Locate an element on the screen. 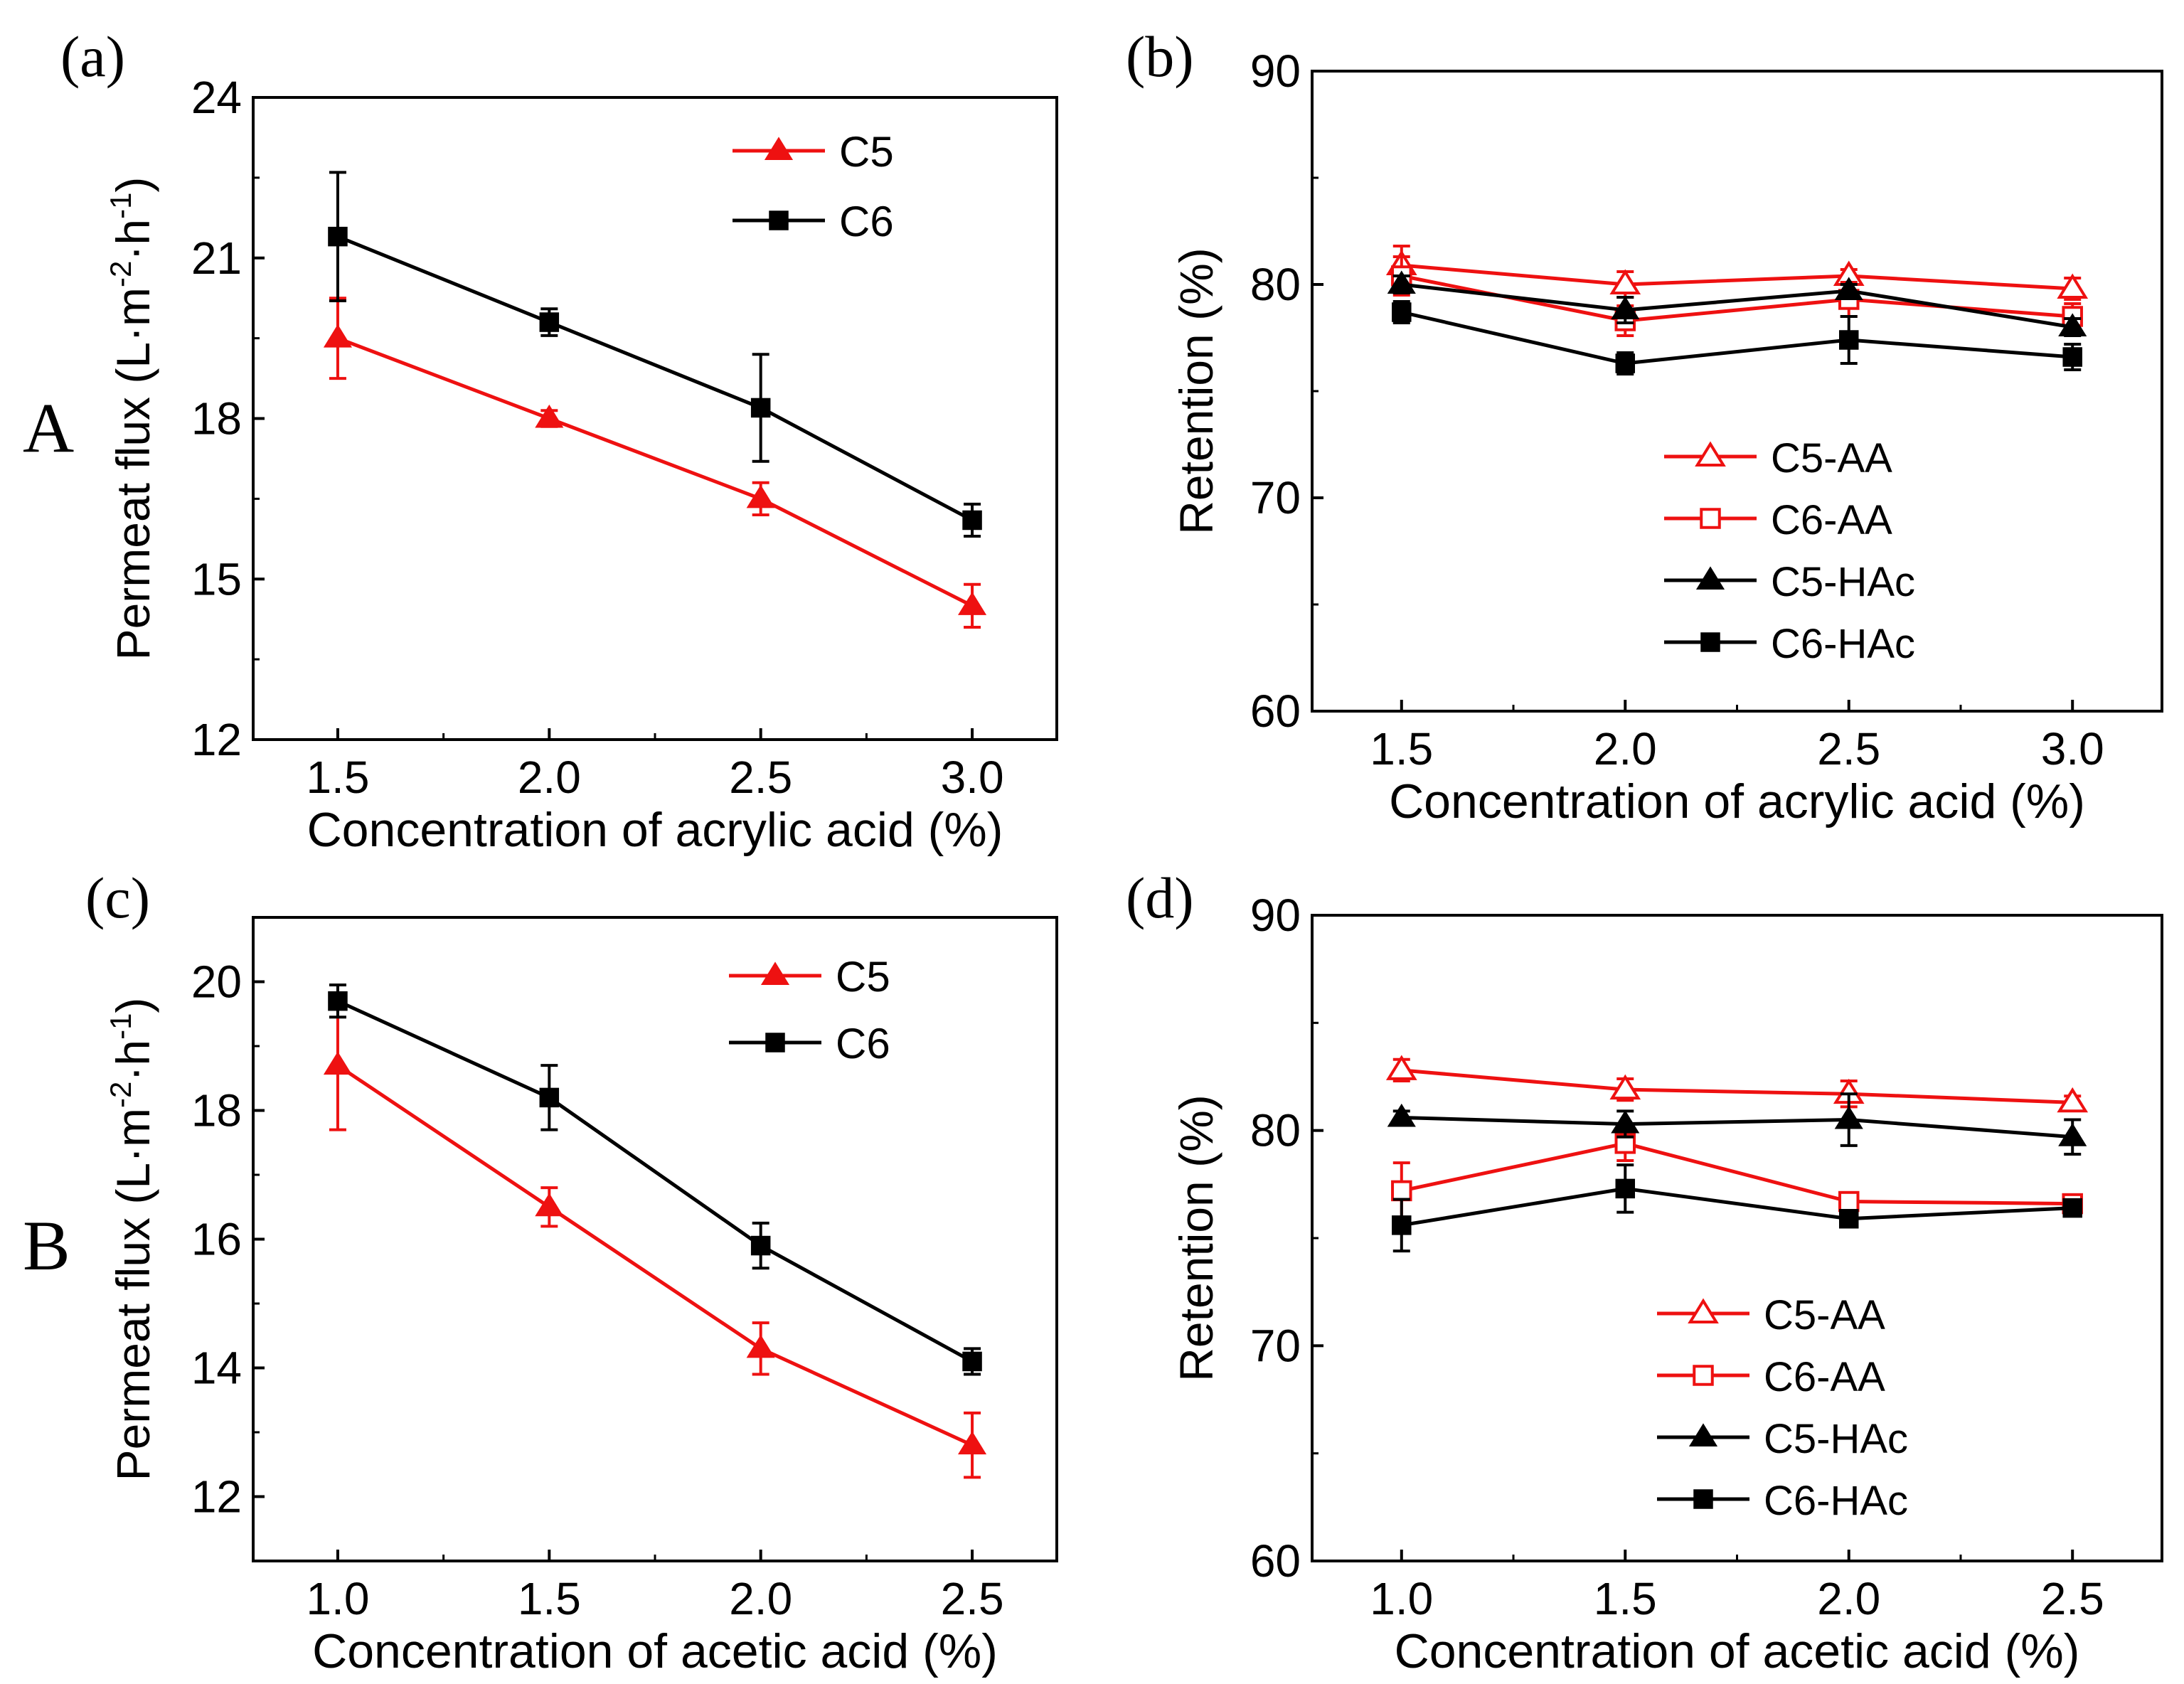  y-axis-label: Permeat flux (L·m-2·h-1) is located at coordinates (131, 419).